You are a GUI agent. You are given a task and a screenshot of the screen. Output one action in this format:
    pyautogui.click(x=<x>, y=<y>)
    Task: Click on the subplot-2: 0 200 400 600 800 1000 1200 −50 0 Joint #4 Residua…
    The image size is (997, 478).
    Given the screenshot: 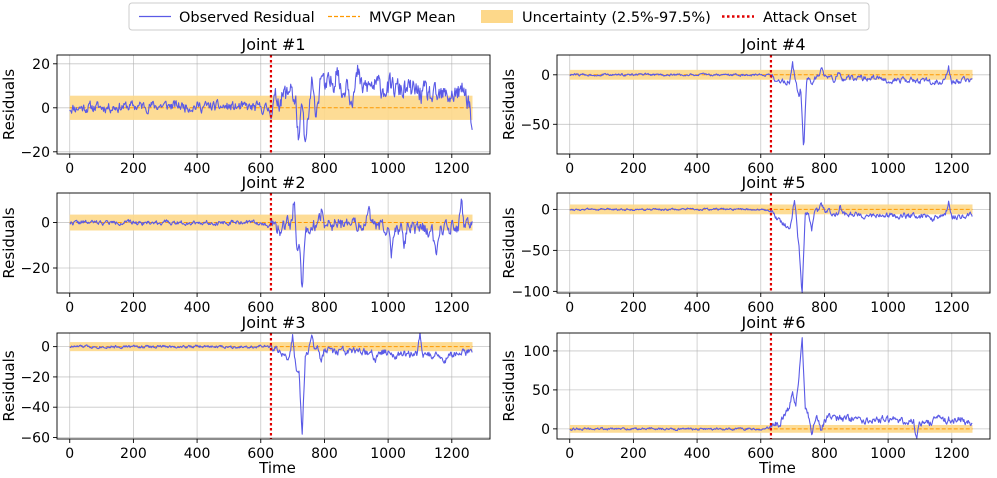 What is the action you would take?
    pyautogui.click(x=745, y=106)
    